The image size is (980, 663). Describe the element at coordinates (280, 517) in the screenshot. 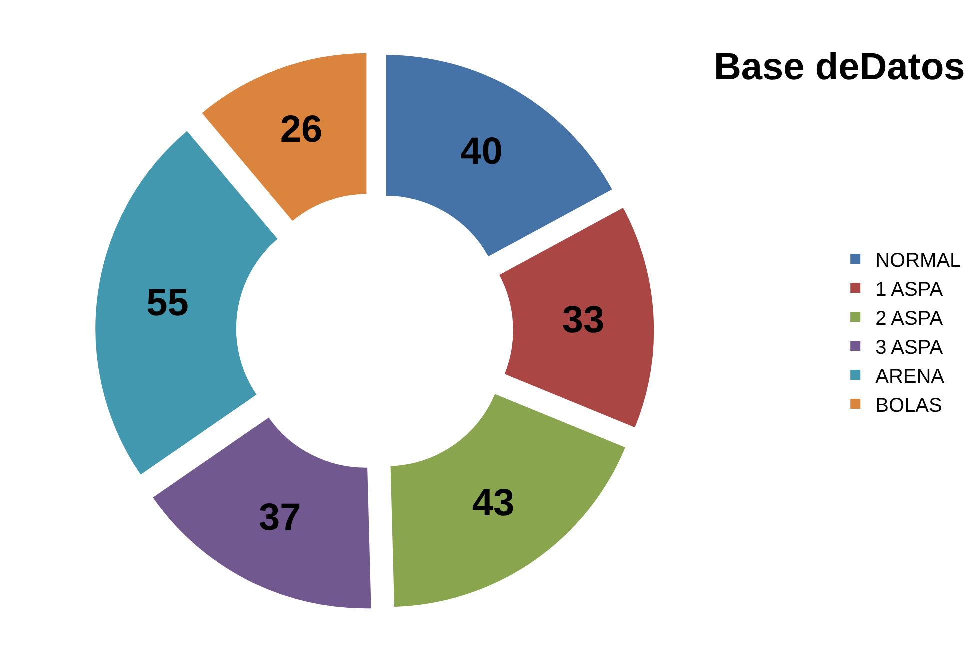

I see `data-label: 37` at that location.